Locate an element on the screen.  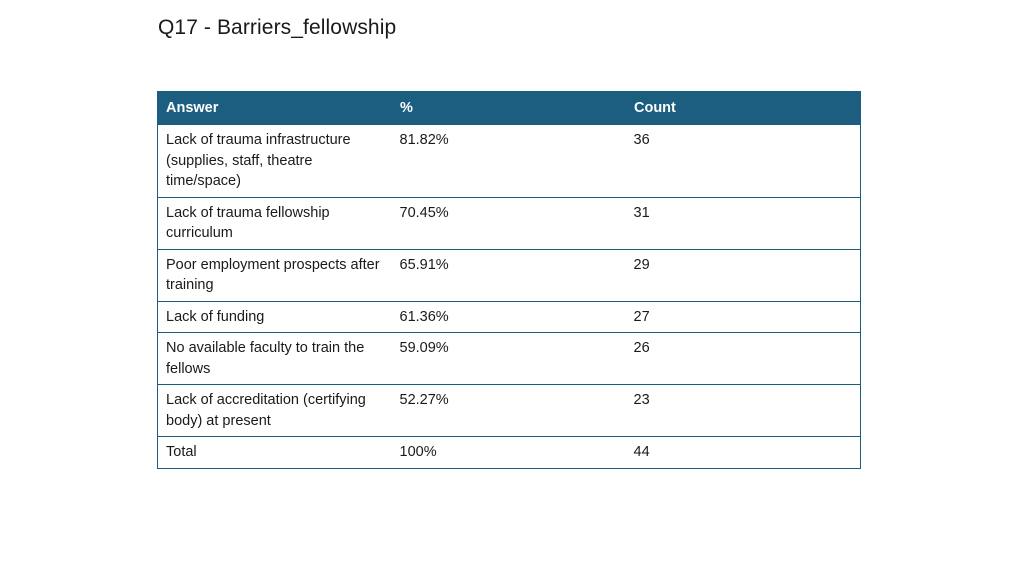
percent-cell: 52.27% is located at coordinates (508, 410).